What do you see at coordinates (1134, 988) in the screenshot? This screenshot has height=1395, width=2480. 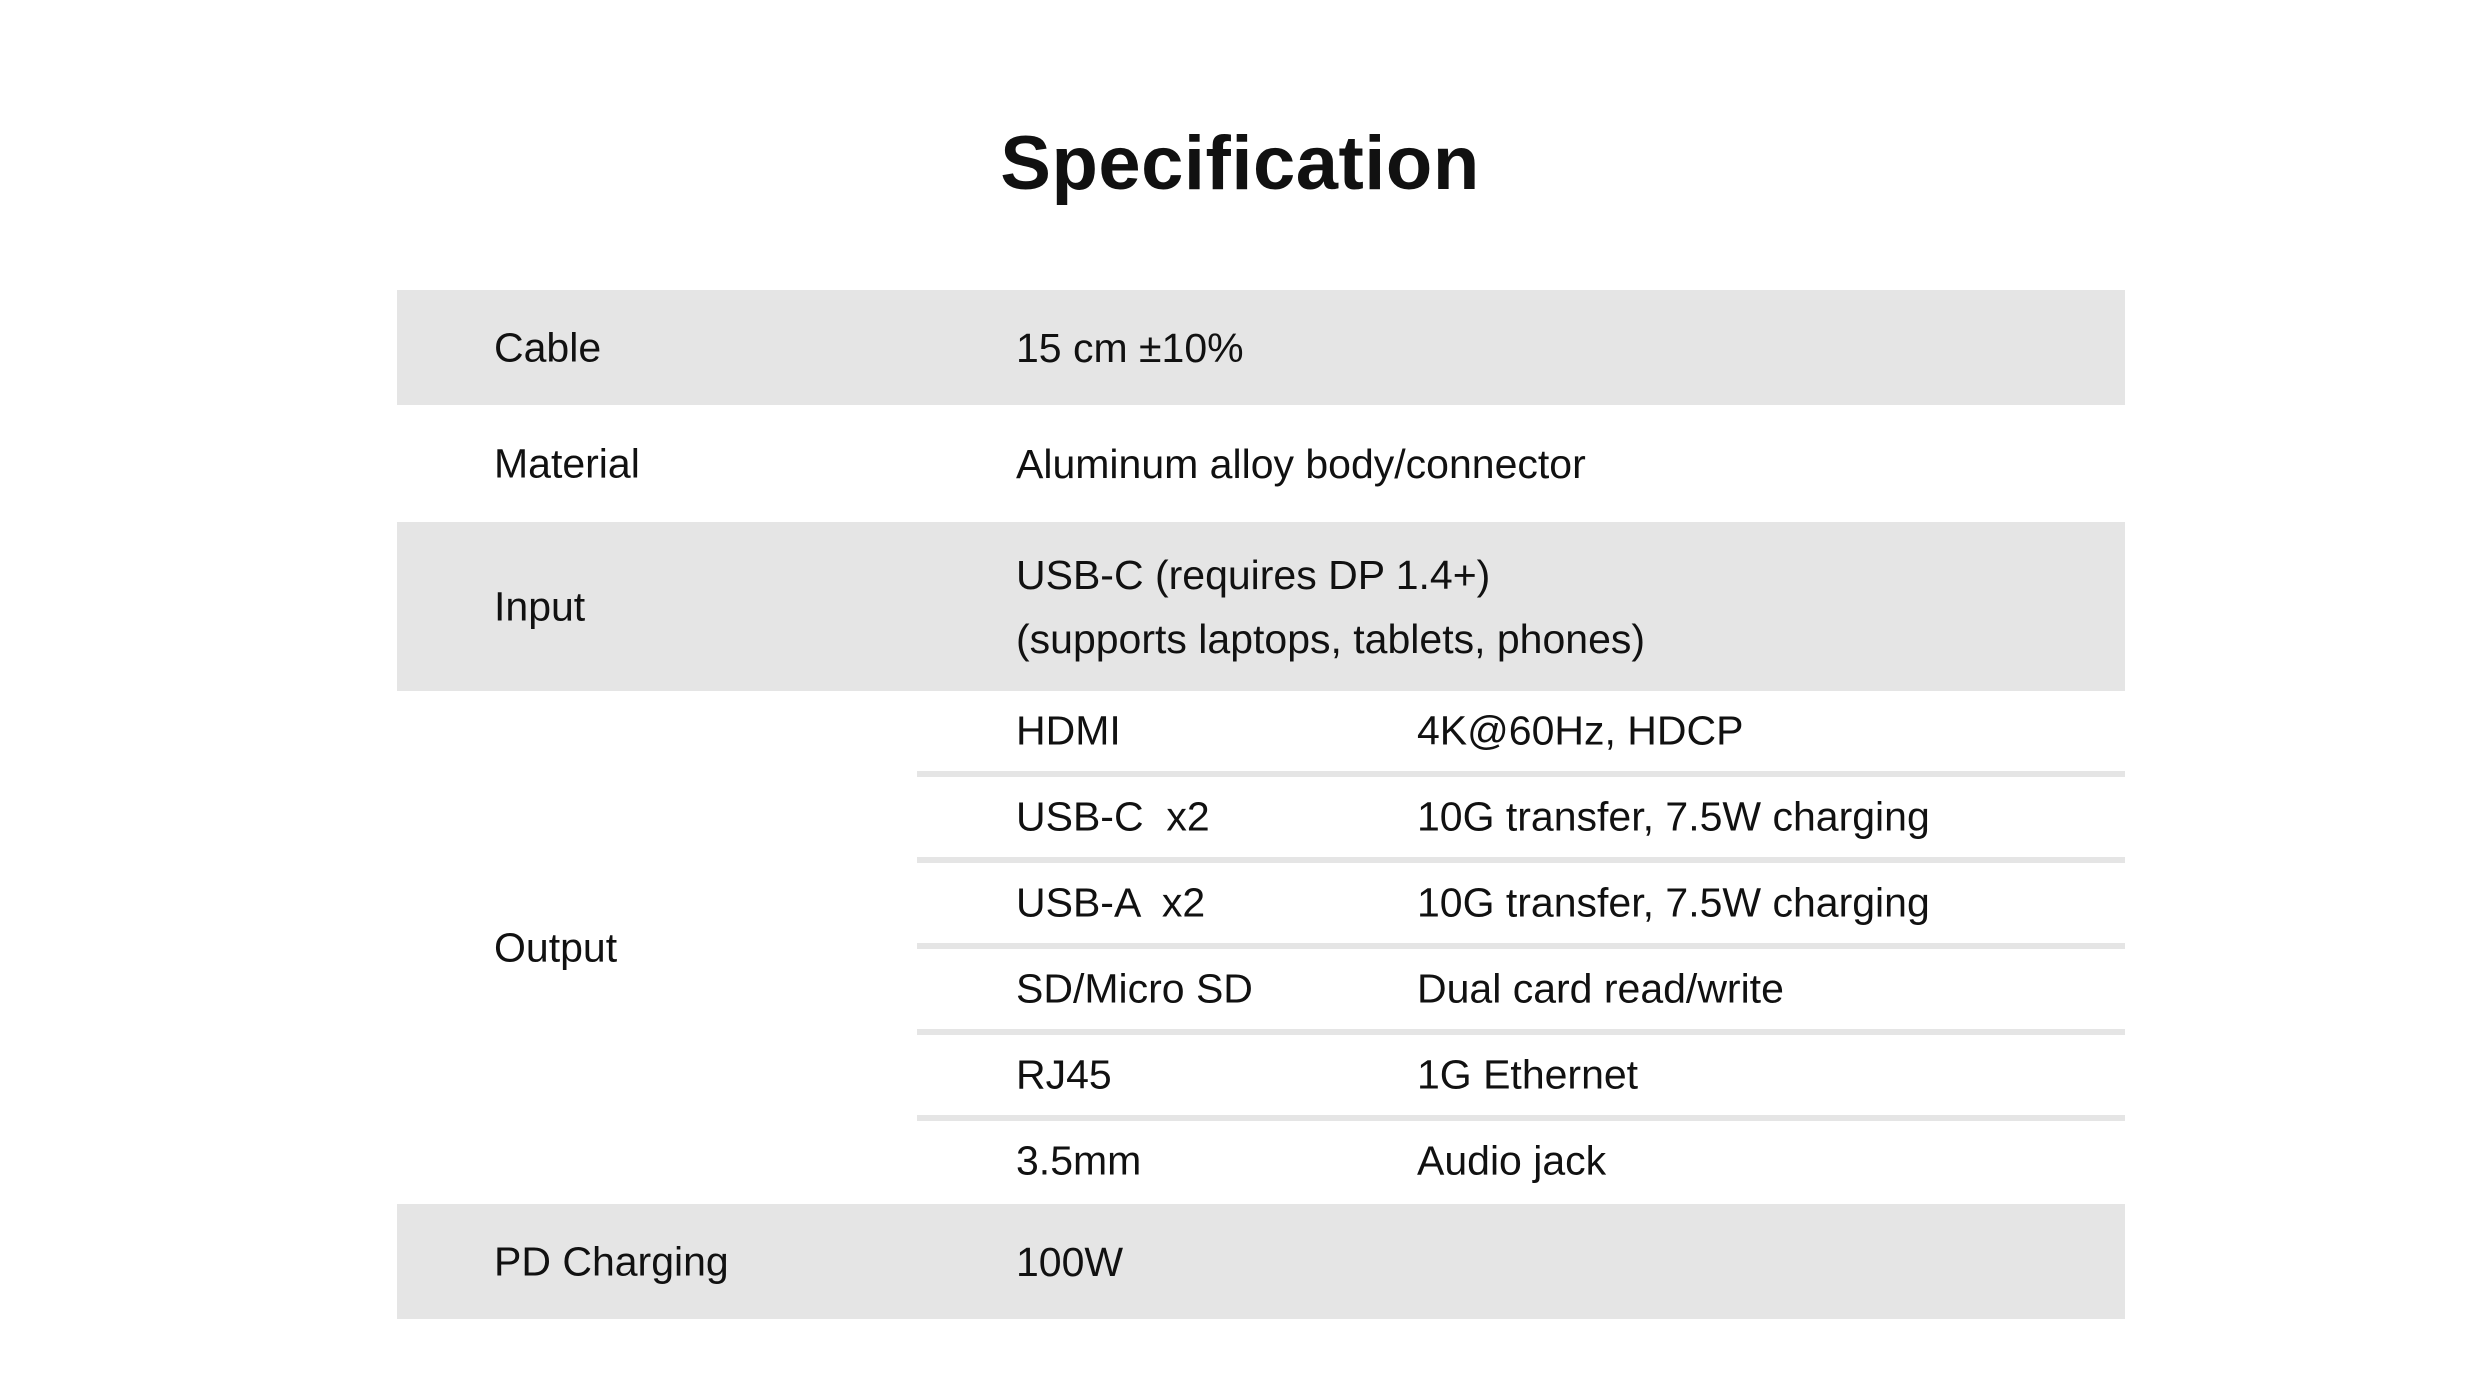 I see `port-name: SD/Micro SD` at bounding box center [1134, 988].